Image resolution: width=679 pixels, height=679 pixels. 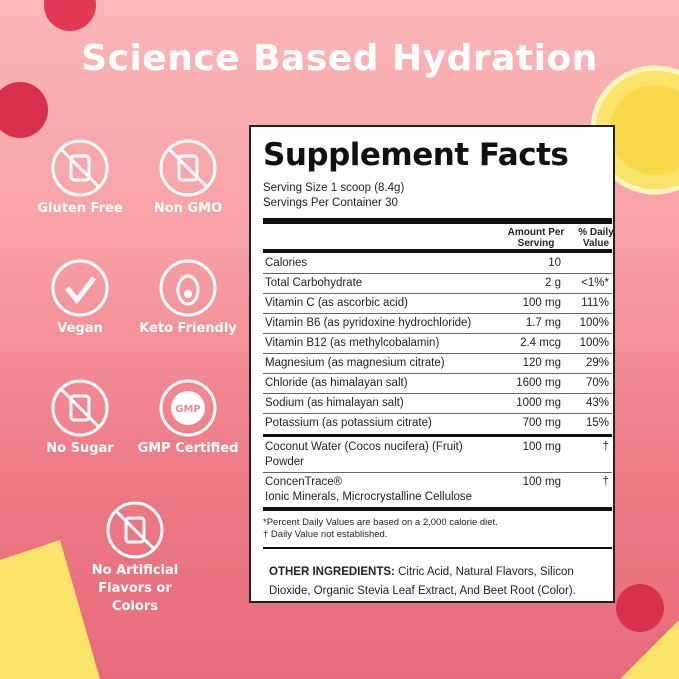 I want to click on footnote: † Daily Value not established., so click(x=325, y=534).